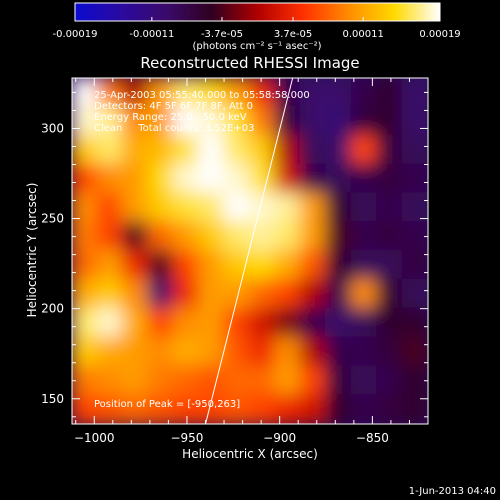 The height and width of the screenshot is (500, 500). I want to click on colorbar-unit-label: (photons cm⁻² s⁻¹ asec⁻²), so click(256, 46).